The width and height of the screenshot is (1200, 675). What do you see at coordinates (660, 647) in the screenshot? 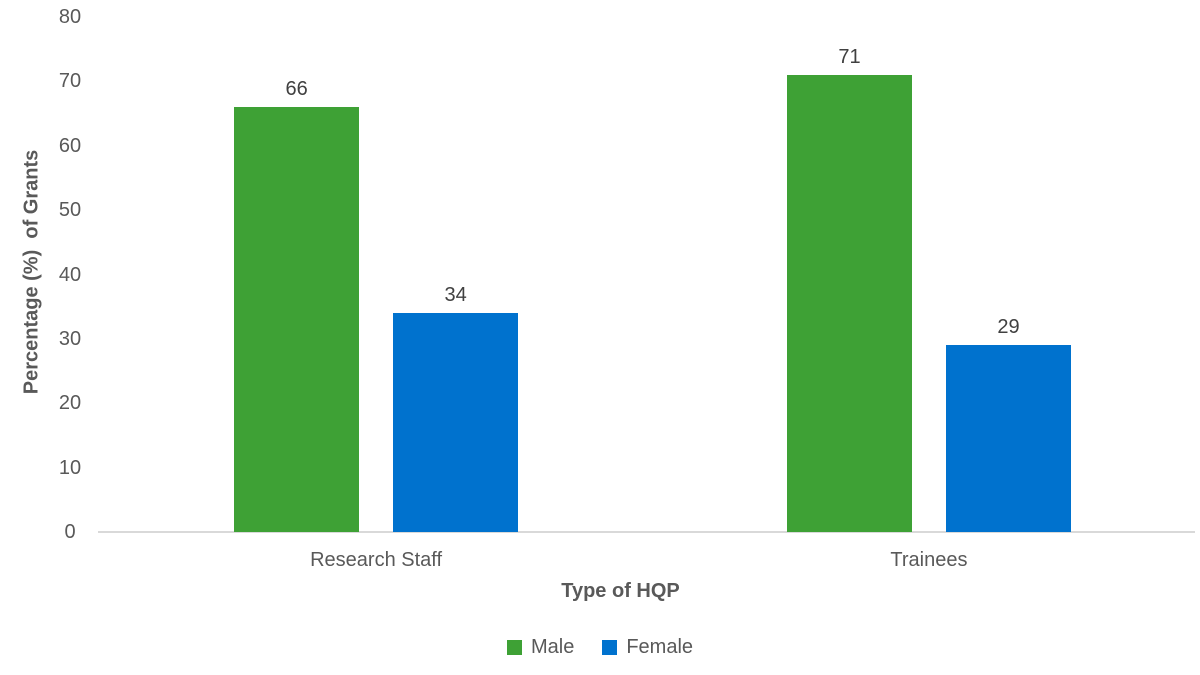
I see `legend-label: Female` at bounding box center [660, 647].